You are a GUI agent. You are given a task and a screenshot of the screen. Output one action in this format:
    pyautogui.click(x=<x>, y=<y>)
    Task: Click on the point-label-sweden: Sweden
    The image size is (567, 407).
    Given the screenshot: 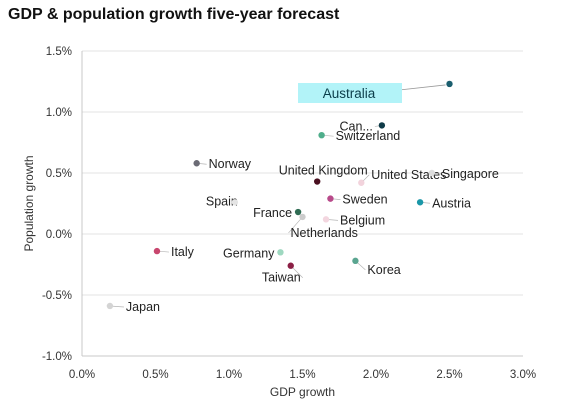 What is the action you would take?
    pyautogui.click(x=364, y=200)
    